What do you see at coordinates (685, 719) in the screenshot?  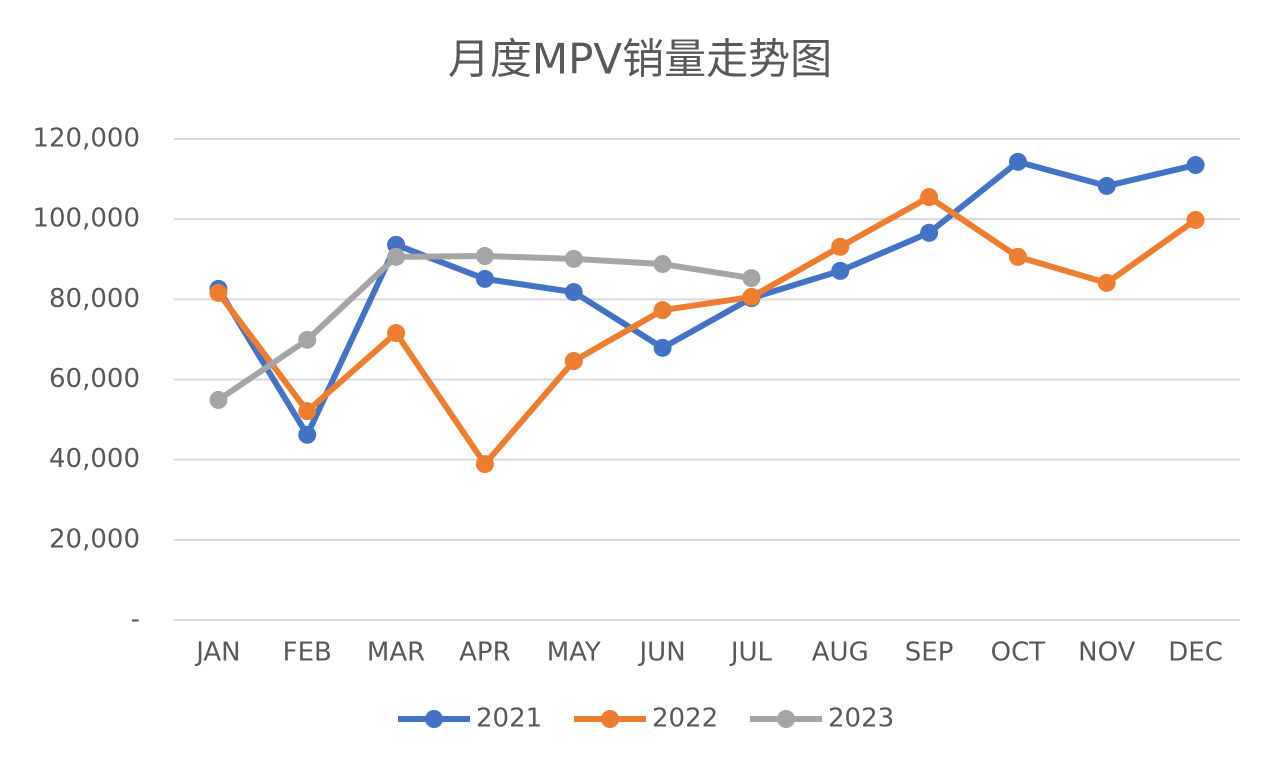 I see `legend-label: 2022` at bounding box center [685, 719].